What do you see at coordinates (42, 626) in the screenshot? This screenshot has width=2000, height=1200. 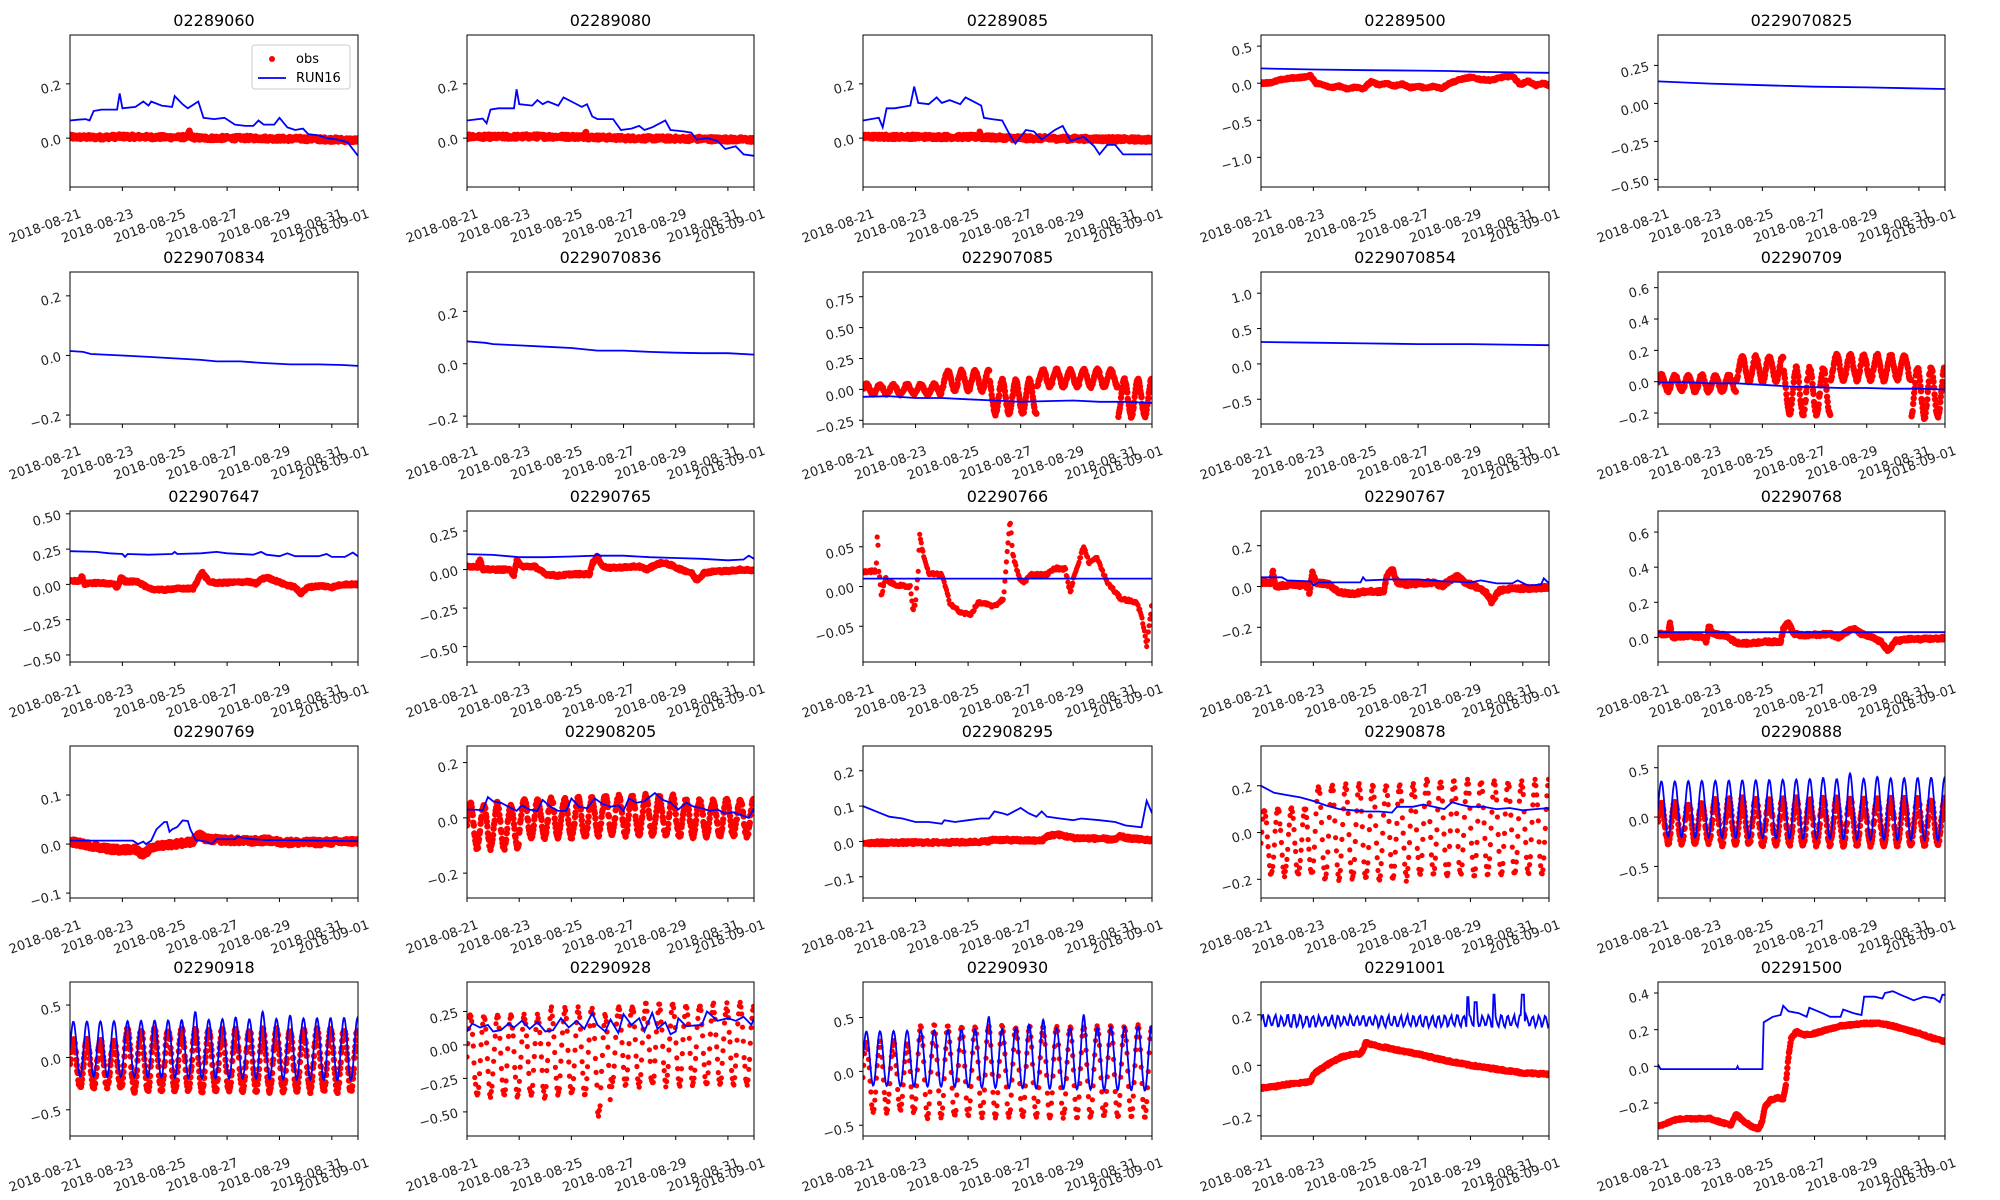 I see `y-tick-label: −0.25` at bounding box center [42, 626].